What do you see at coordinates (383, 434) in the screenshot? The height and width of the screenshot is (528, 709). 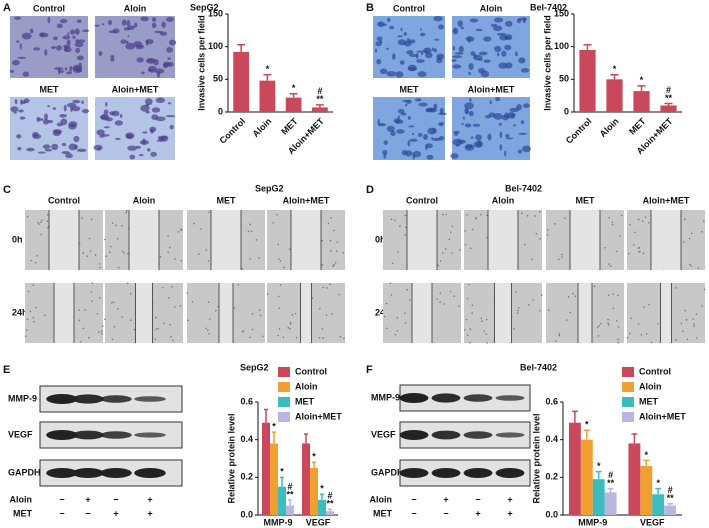 I see `blot-label: VEGF` at bounding box center [383, 434].